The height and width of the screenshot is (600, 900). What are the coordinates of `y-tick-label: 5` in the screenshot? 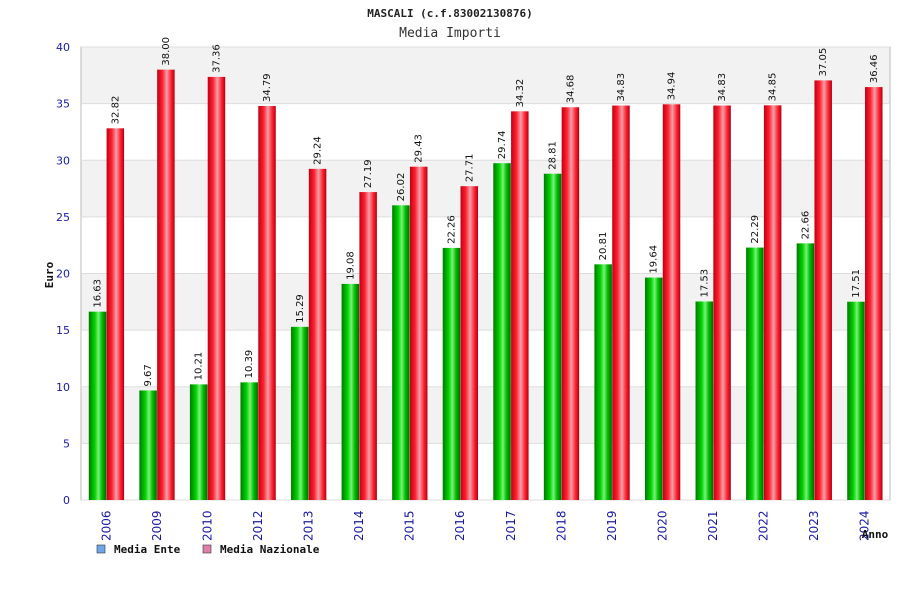 It's located at (66, 443).